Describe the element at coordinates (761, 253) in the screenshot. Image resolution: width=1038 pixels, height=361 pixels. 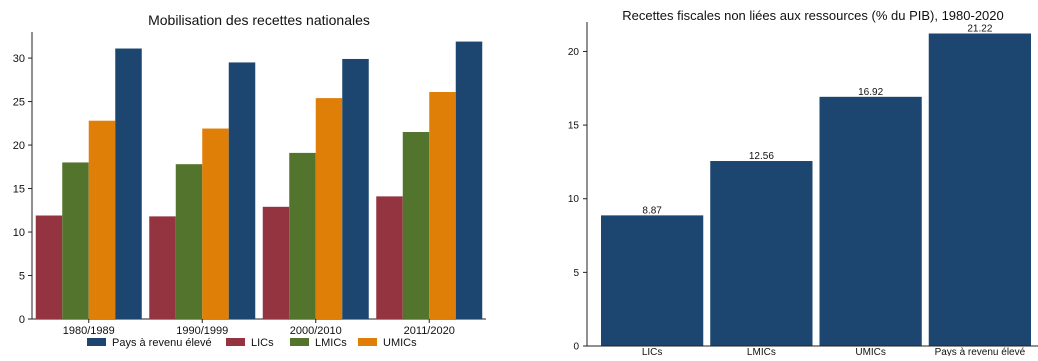
I see `bar-lmics` at that location.